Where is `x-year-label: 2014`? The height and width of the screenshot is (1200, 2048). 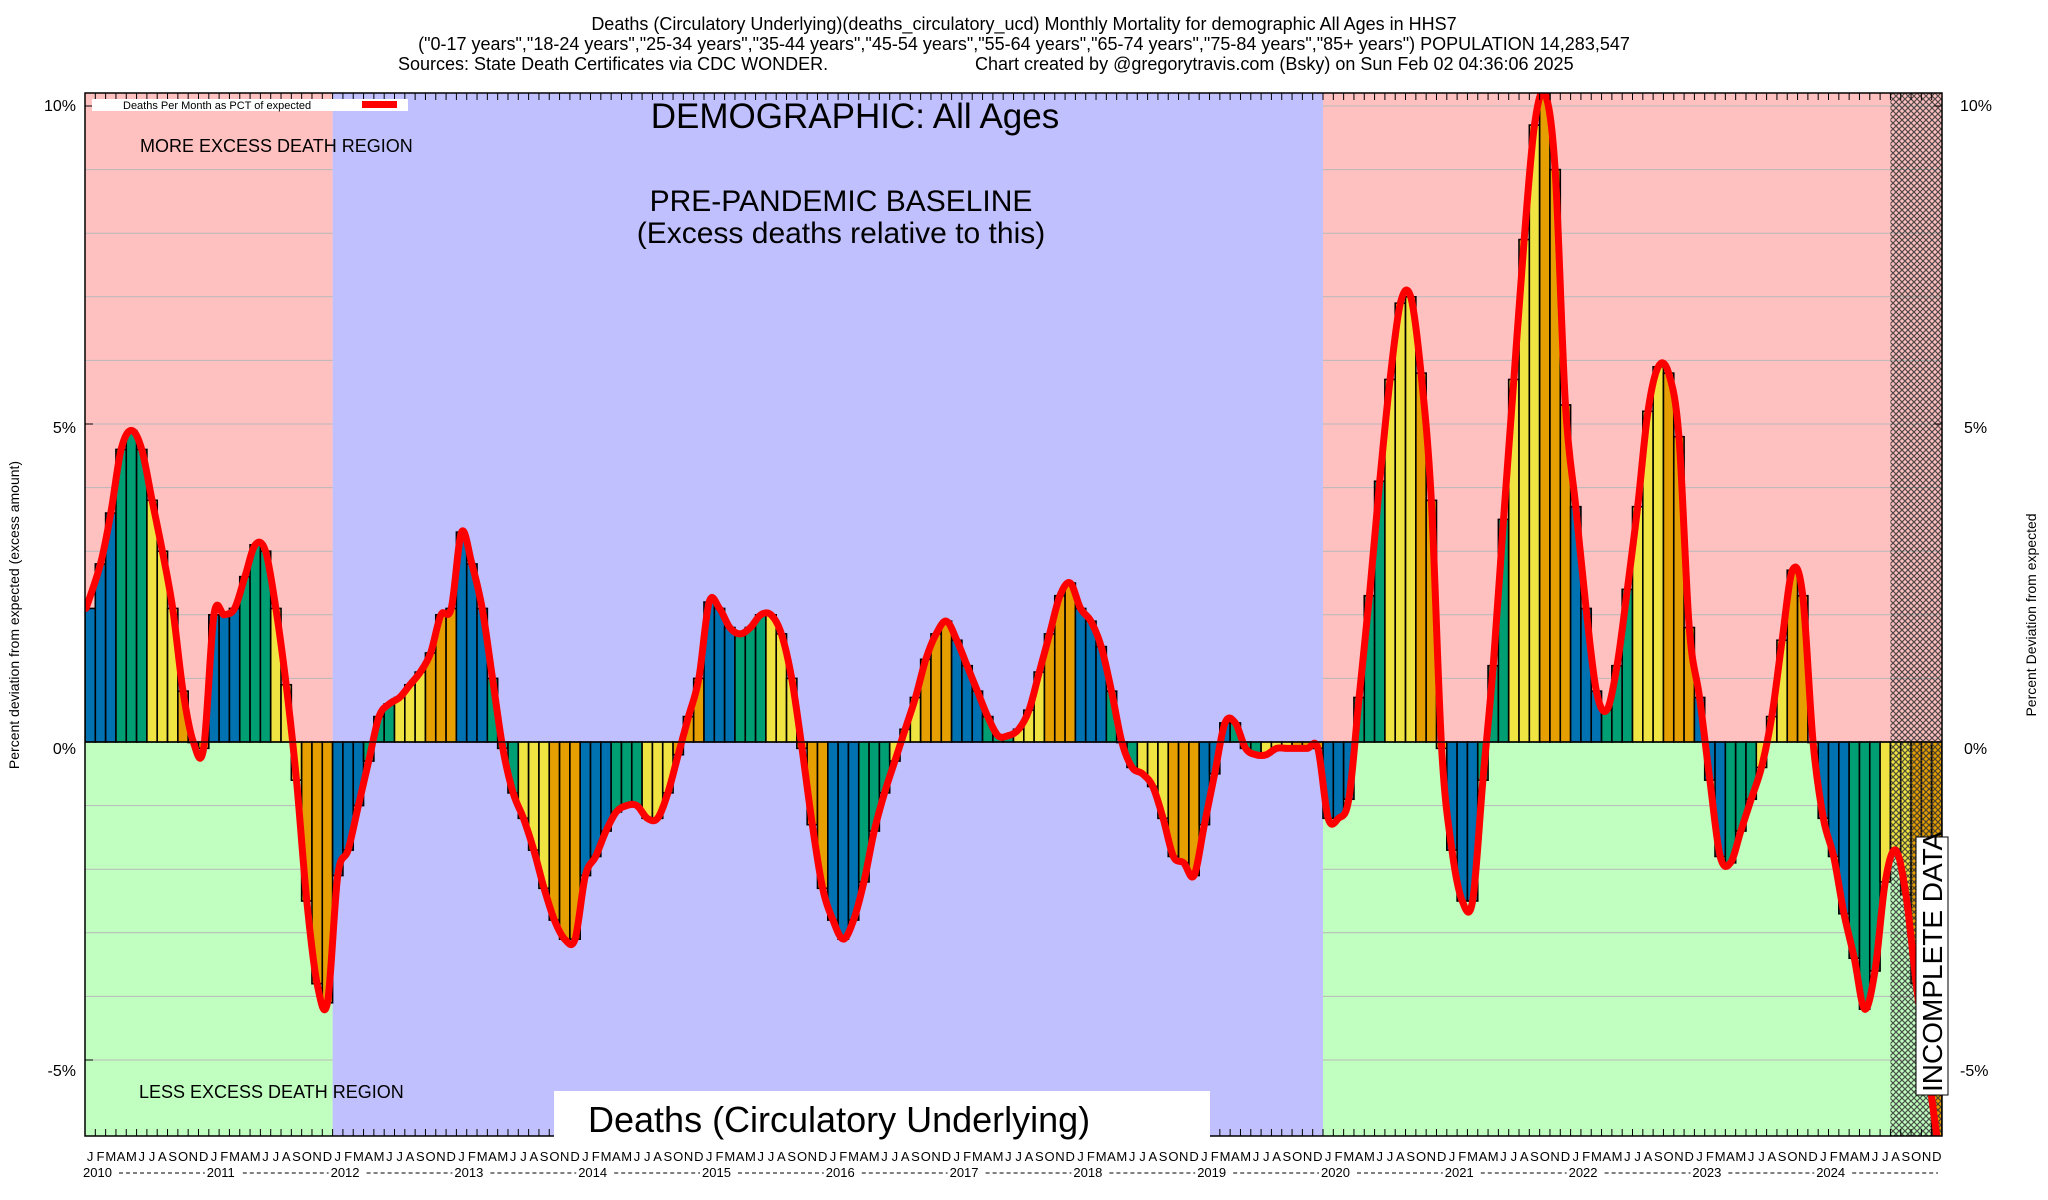
x-year-label: 2014 is located at coordinates (592, 1172).